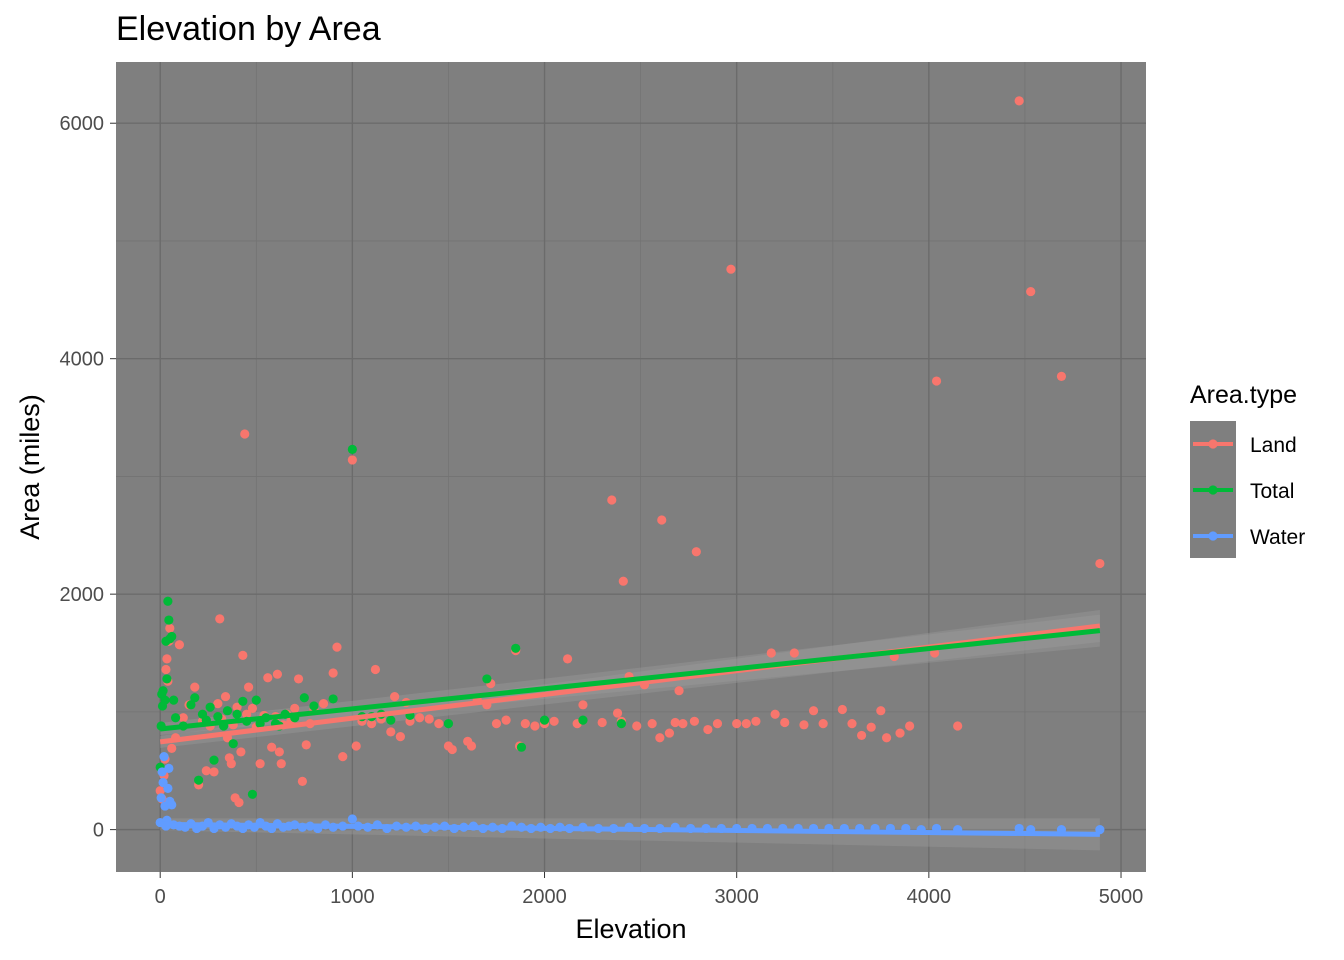 The image size is (1344, 960). I want to click on x-tick-label: 0, so click(160, 897).